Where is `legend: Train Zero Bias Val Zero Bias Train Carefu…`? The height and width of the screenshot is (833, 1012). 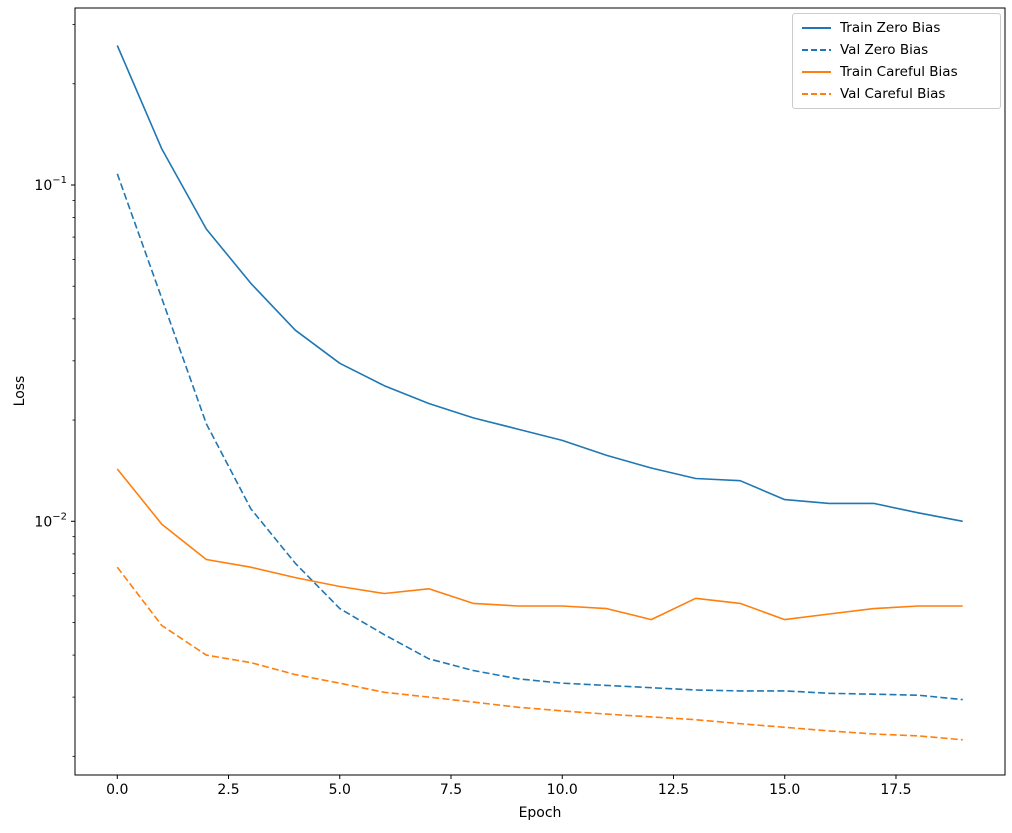
legend: Train Zero Bias Val Zero Bias Train Carefu… is located at coordinates (896, 61).